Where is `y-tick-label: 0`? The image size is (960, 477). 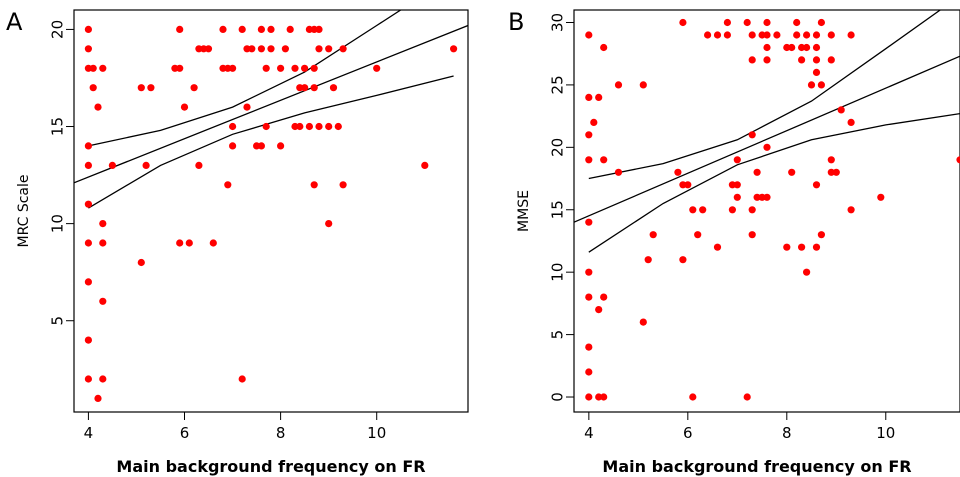 y-tick-label: 0 is located at coordinates (558, 397).